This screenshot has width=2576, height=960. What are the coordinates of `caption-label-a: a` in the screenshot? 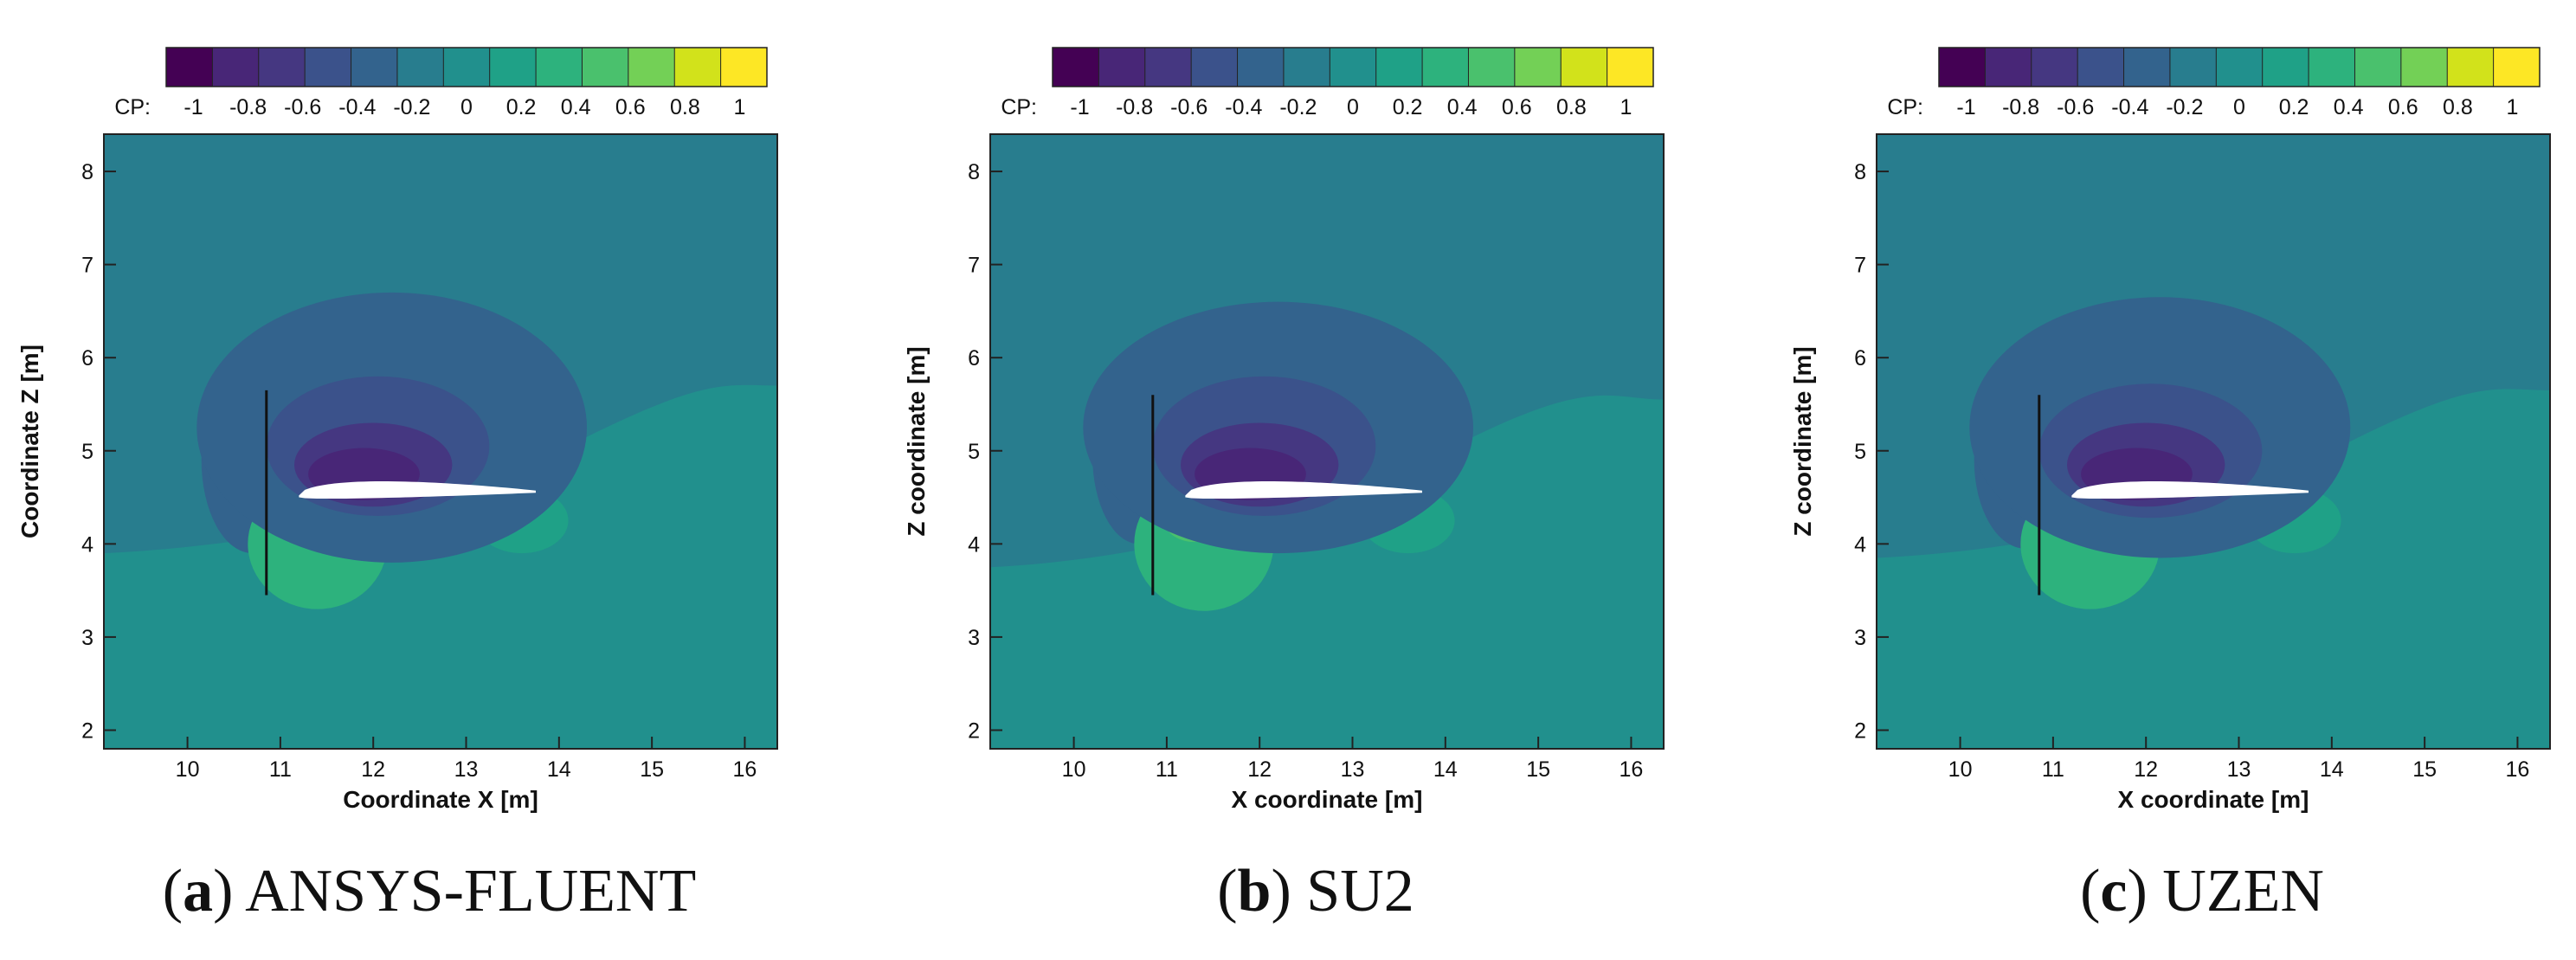 It's located at (198, 891).